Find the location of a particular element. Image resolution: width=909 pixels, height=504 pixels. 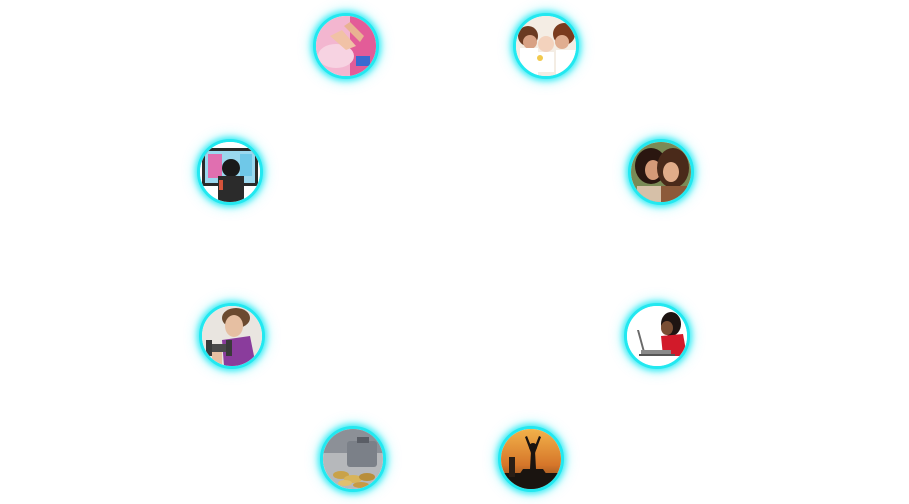

hands-on-baby-photo-icon is located at coordinates (346, 46).